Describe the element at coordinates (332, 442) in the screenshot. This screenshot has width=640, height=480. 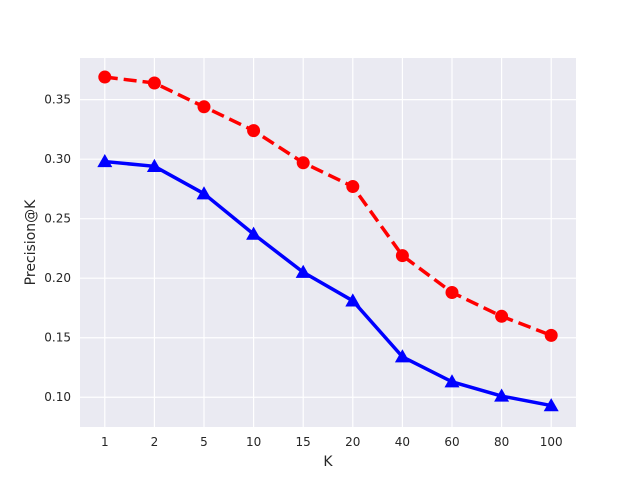
I see `x-axis-ticks: 1 2 5 10 15 20 40 60 80 100` at that location.